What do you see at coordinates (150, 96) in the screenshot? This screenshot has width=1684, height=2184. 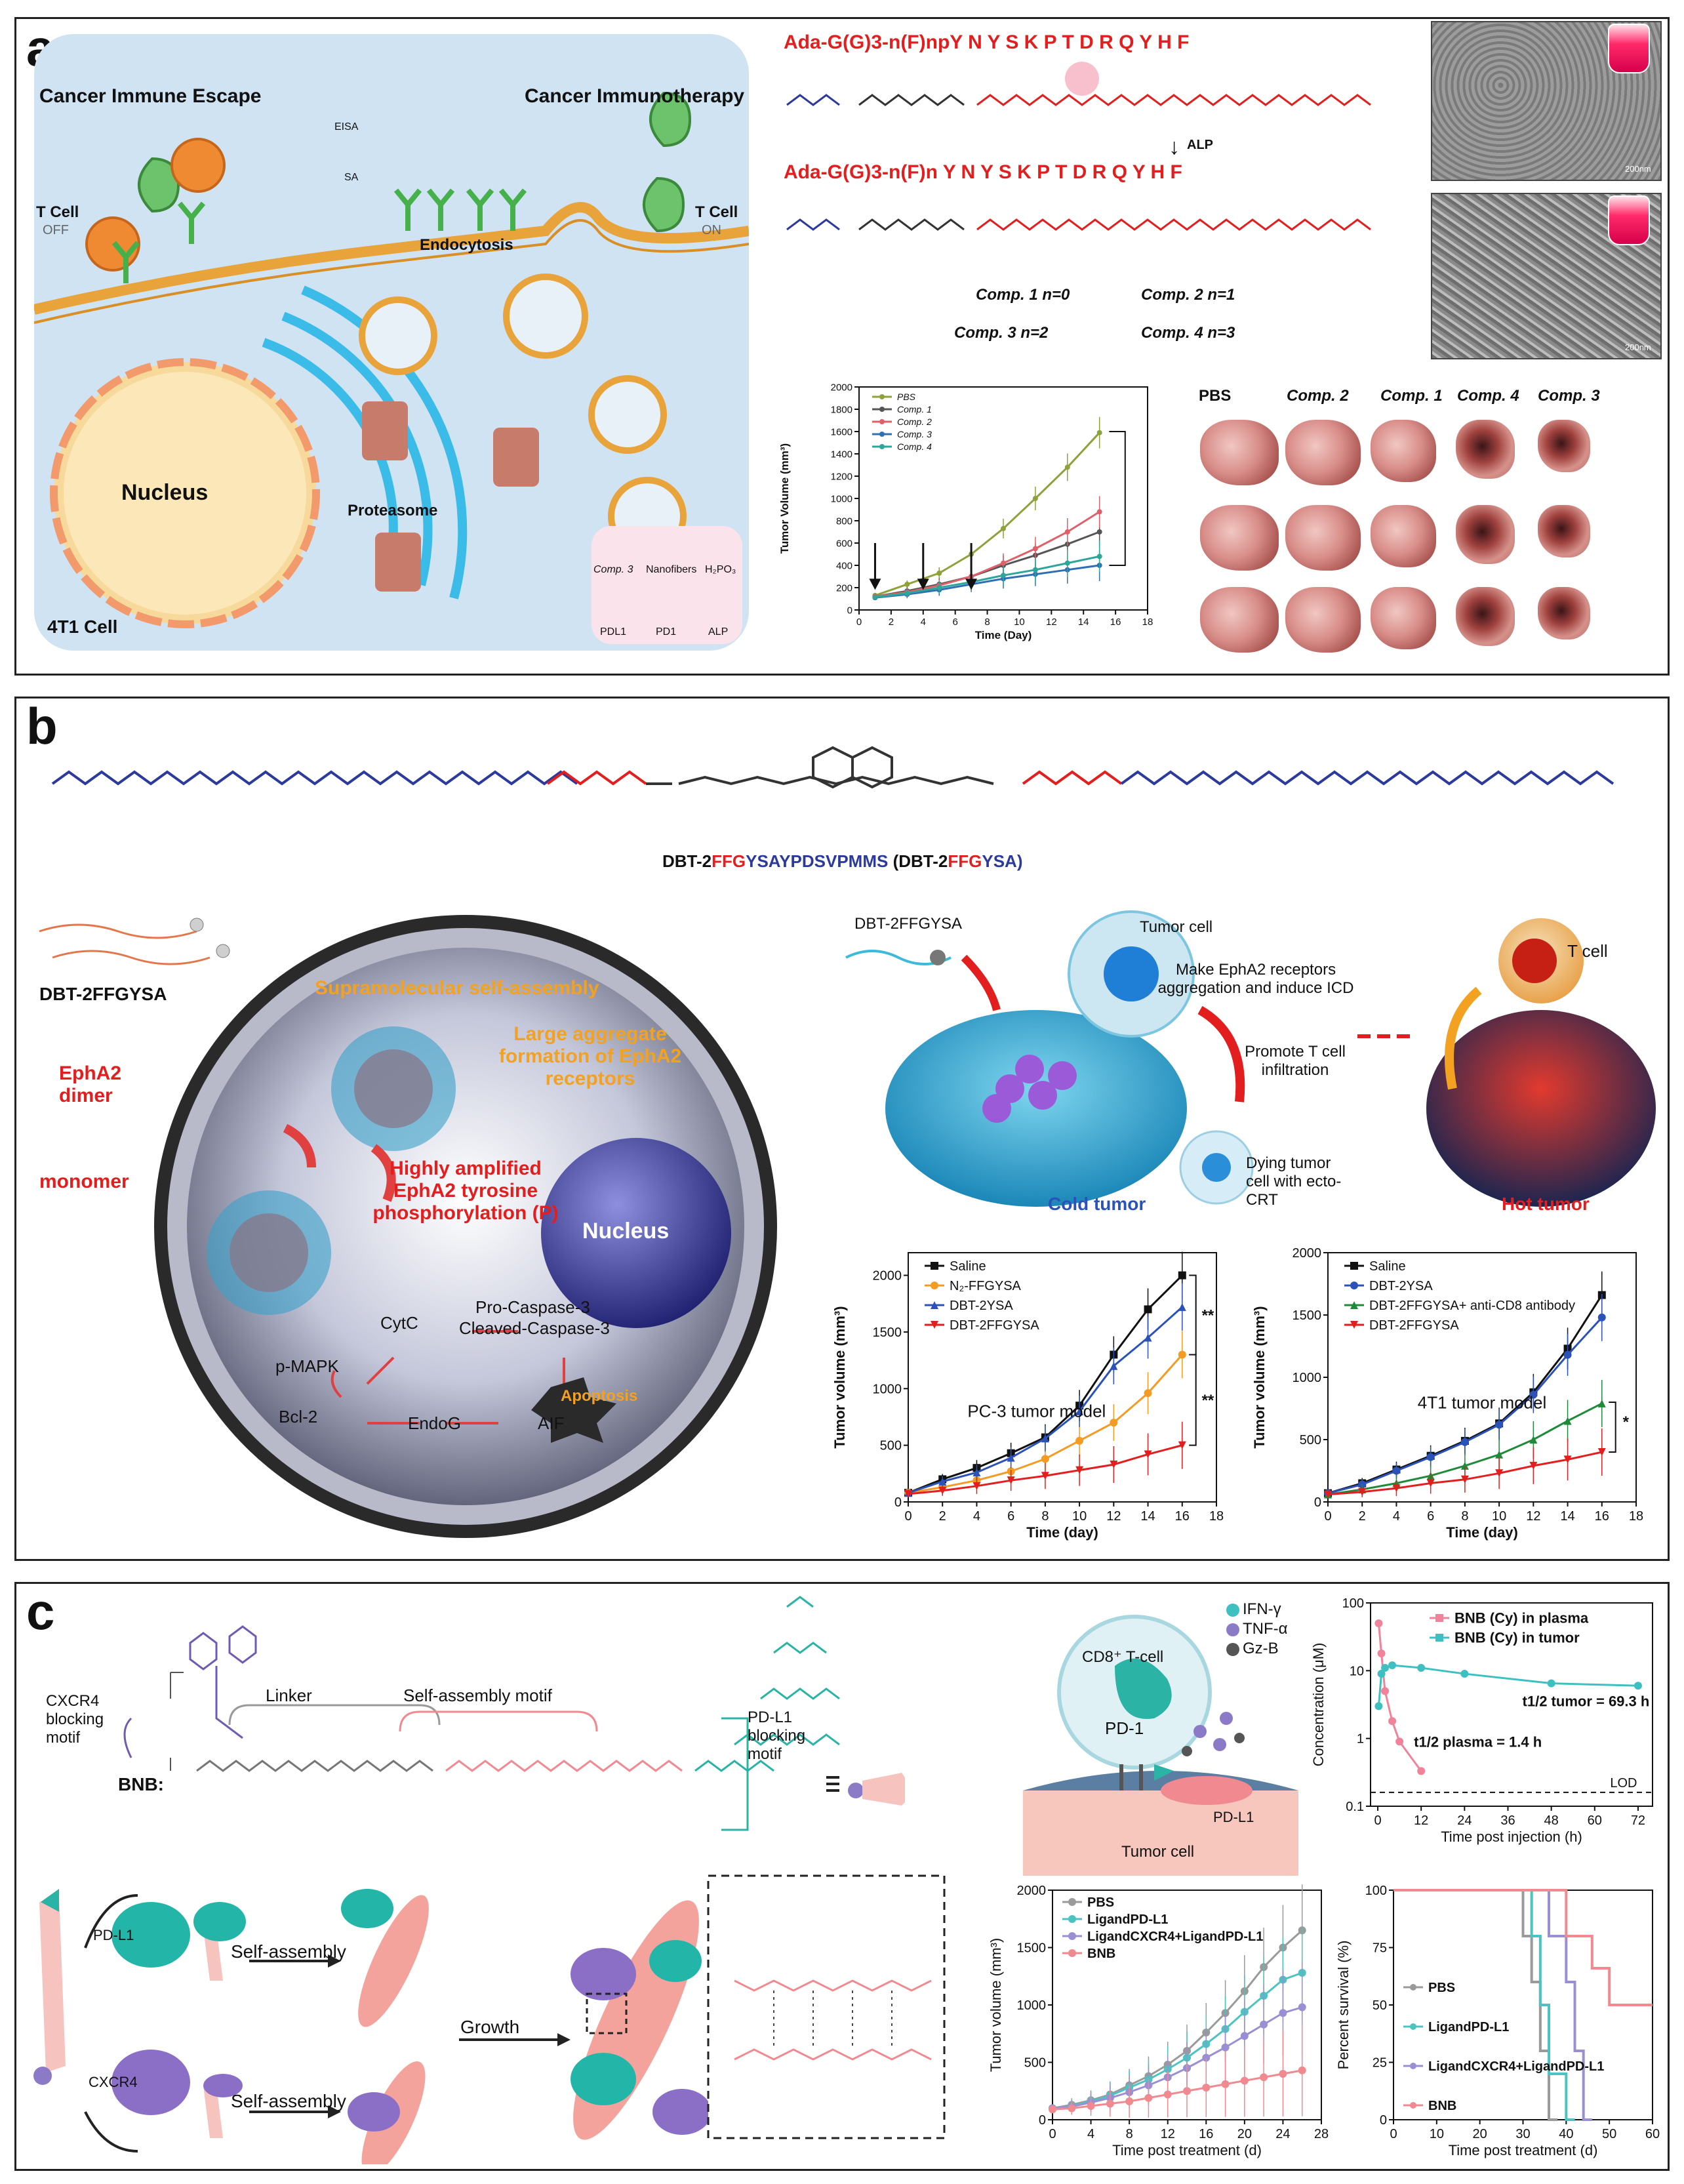 I see `cell-escape-title: Cancer Immune Escape` at bounding box center [150, 96].